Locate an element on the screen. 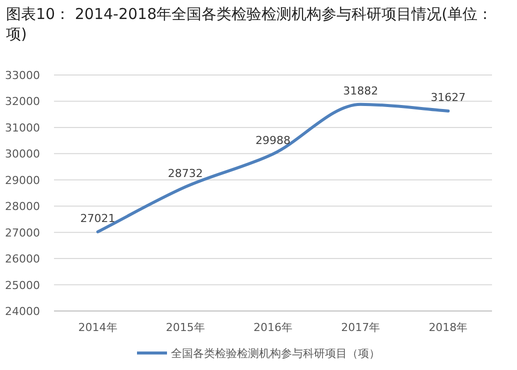 The height and width of the screenshot is (370, 517). y-tick-label: 24000 is located at coordinates (22, 311).